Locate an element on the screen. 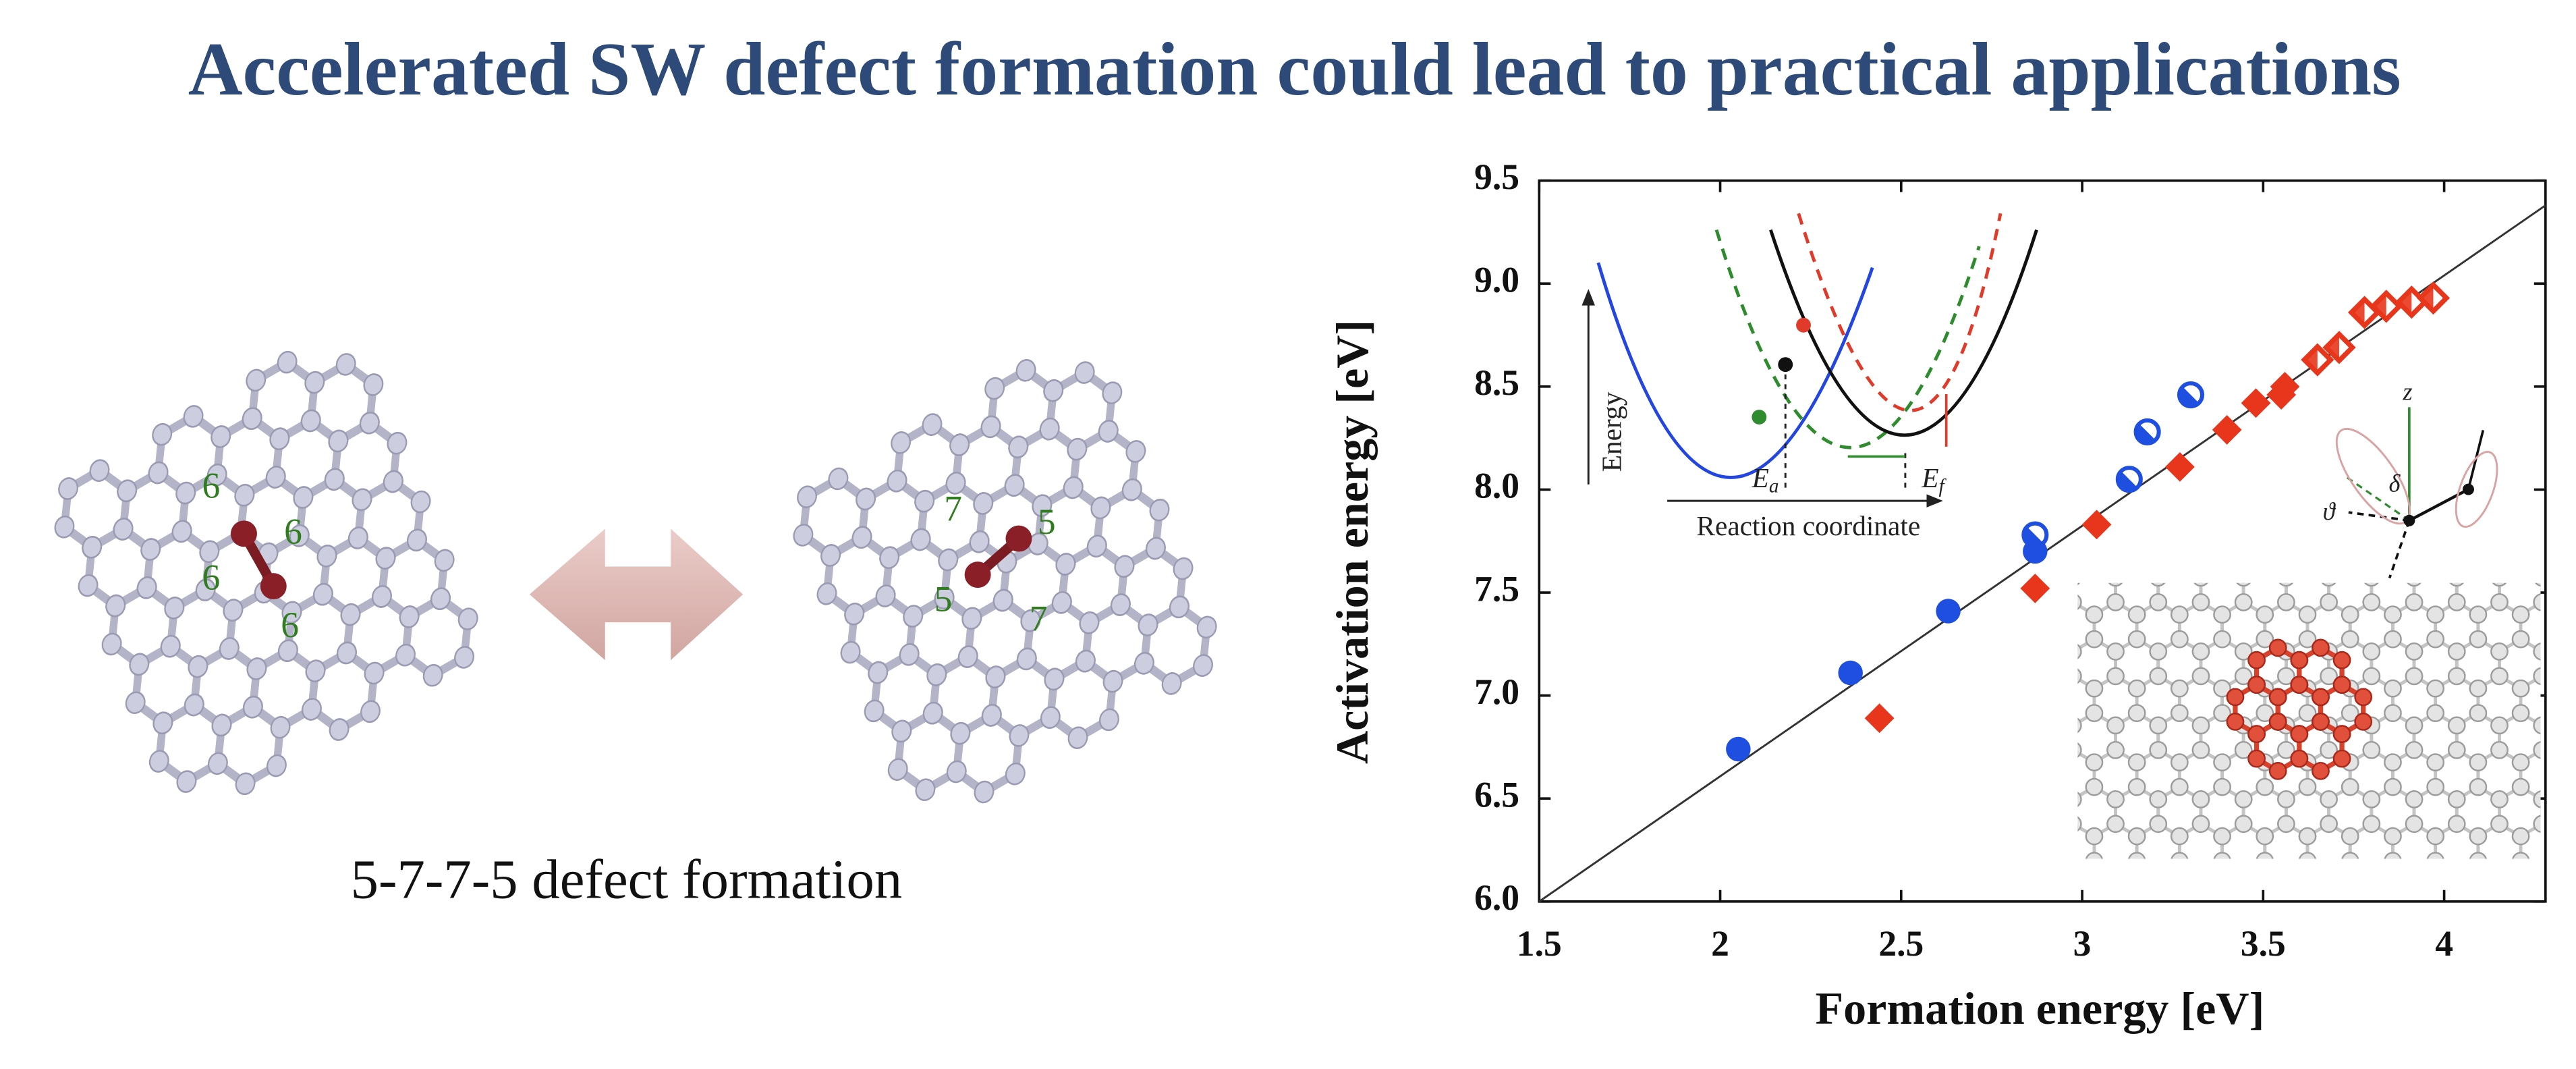  energy-axis-label: Energy is located at coordinates (1611, 431).